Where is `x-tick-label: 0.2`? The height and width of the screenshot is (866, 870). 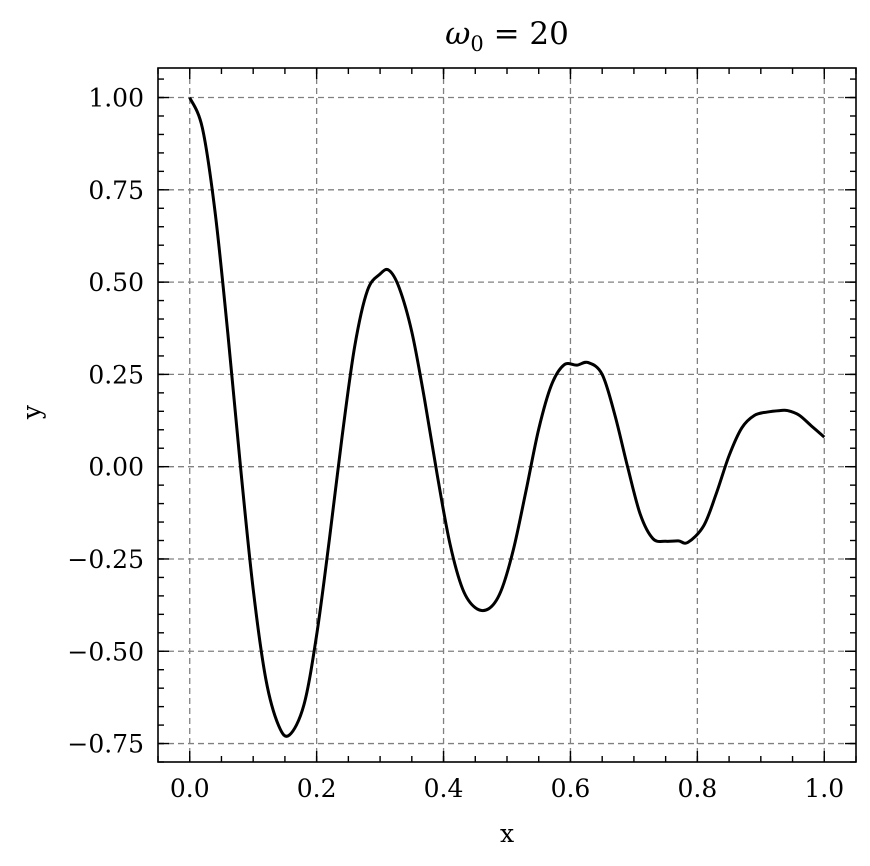
x-tick-label: 0.2 is located at coordinates (317, 788).